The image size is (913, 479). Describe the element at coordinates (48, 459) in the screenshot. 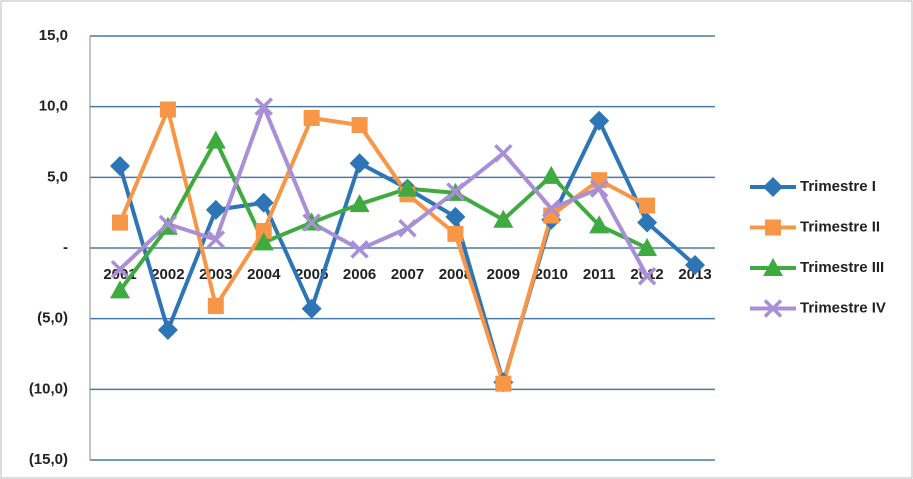

I see `y-tick-label: (15,0)` at that location.